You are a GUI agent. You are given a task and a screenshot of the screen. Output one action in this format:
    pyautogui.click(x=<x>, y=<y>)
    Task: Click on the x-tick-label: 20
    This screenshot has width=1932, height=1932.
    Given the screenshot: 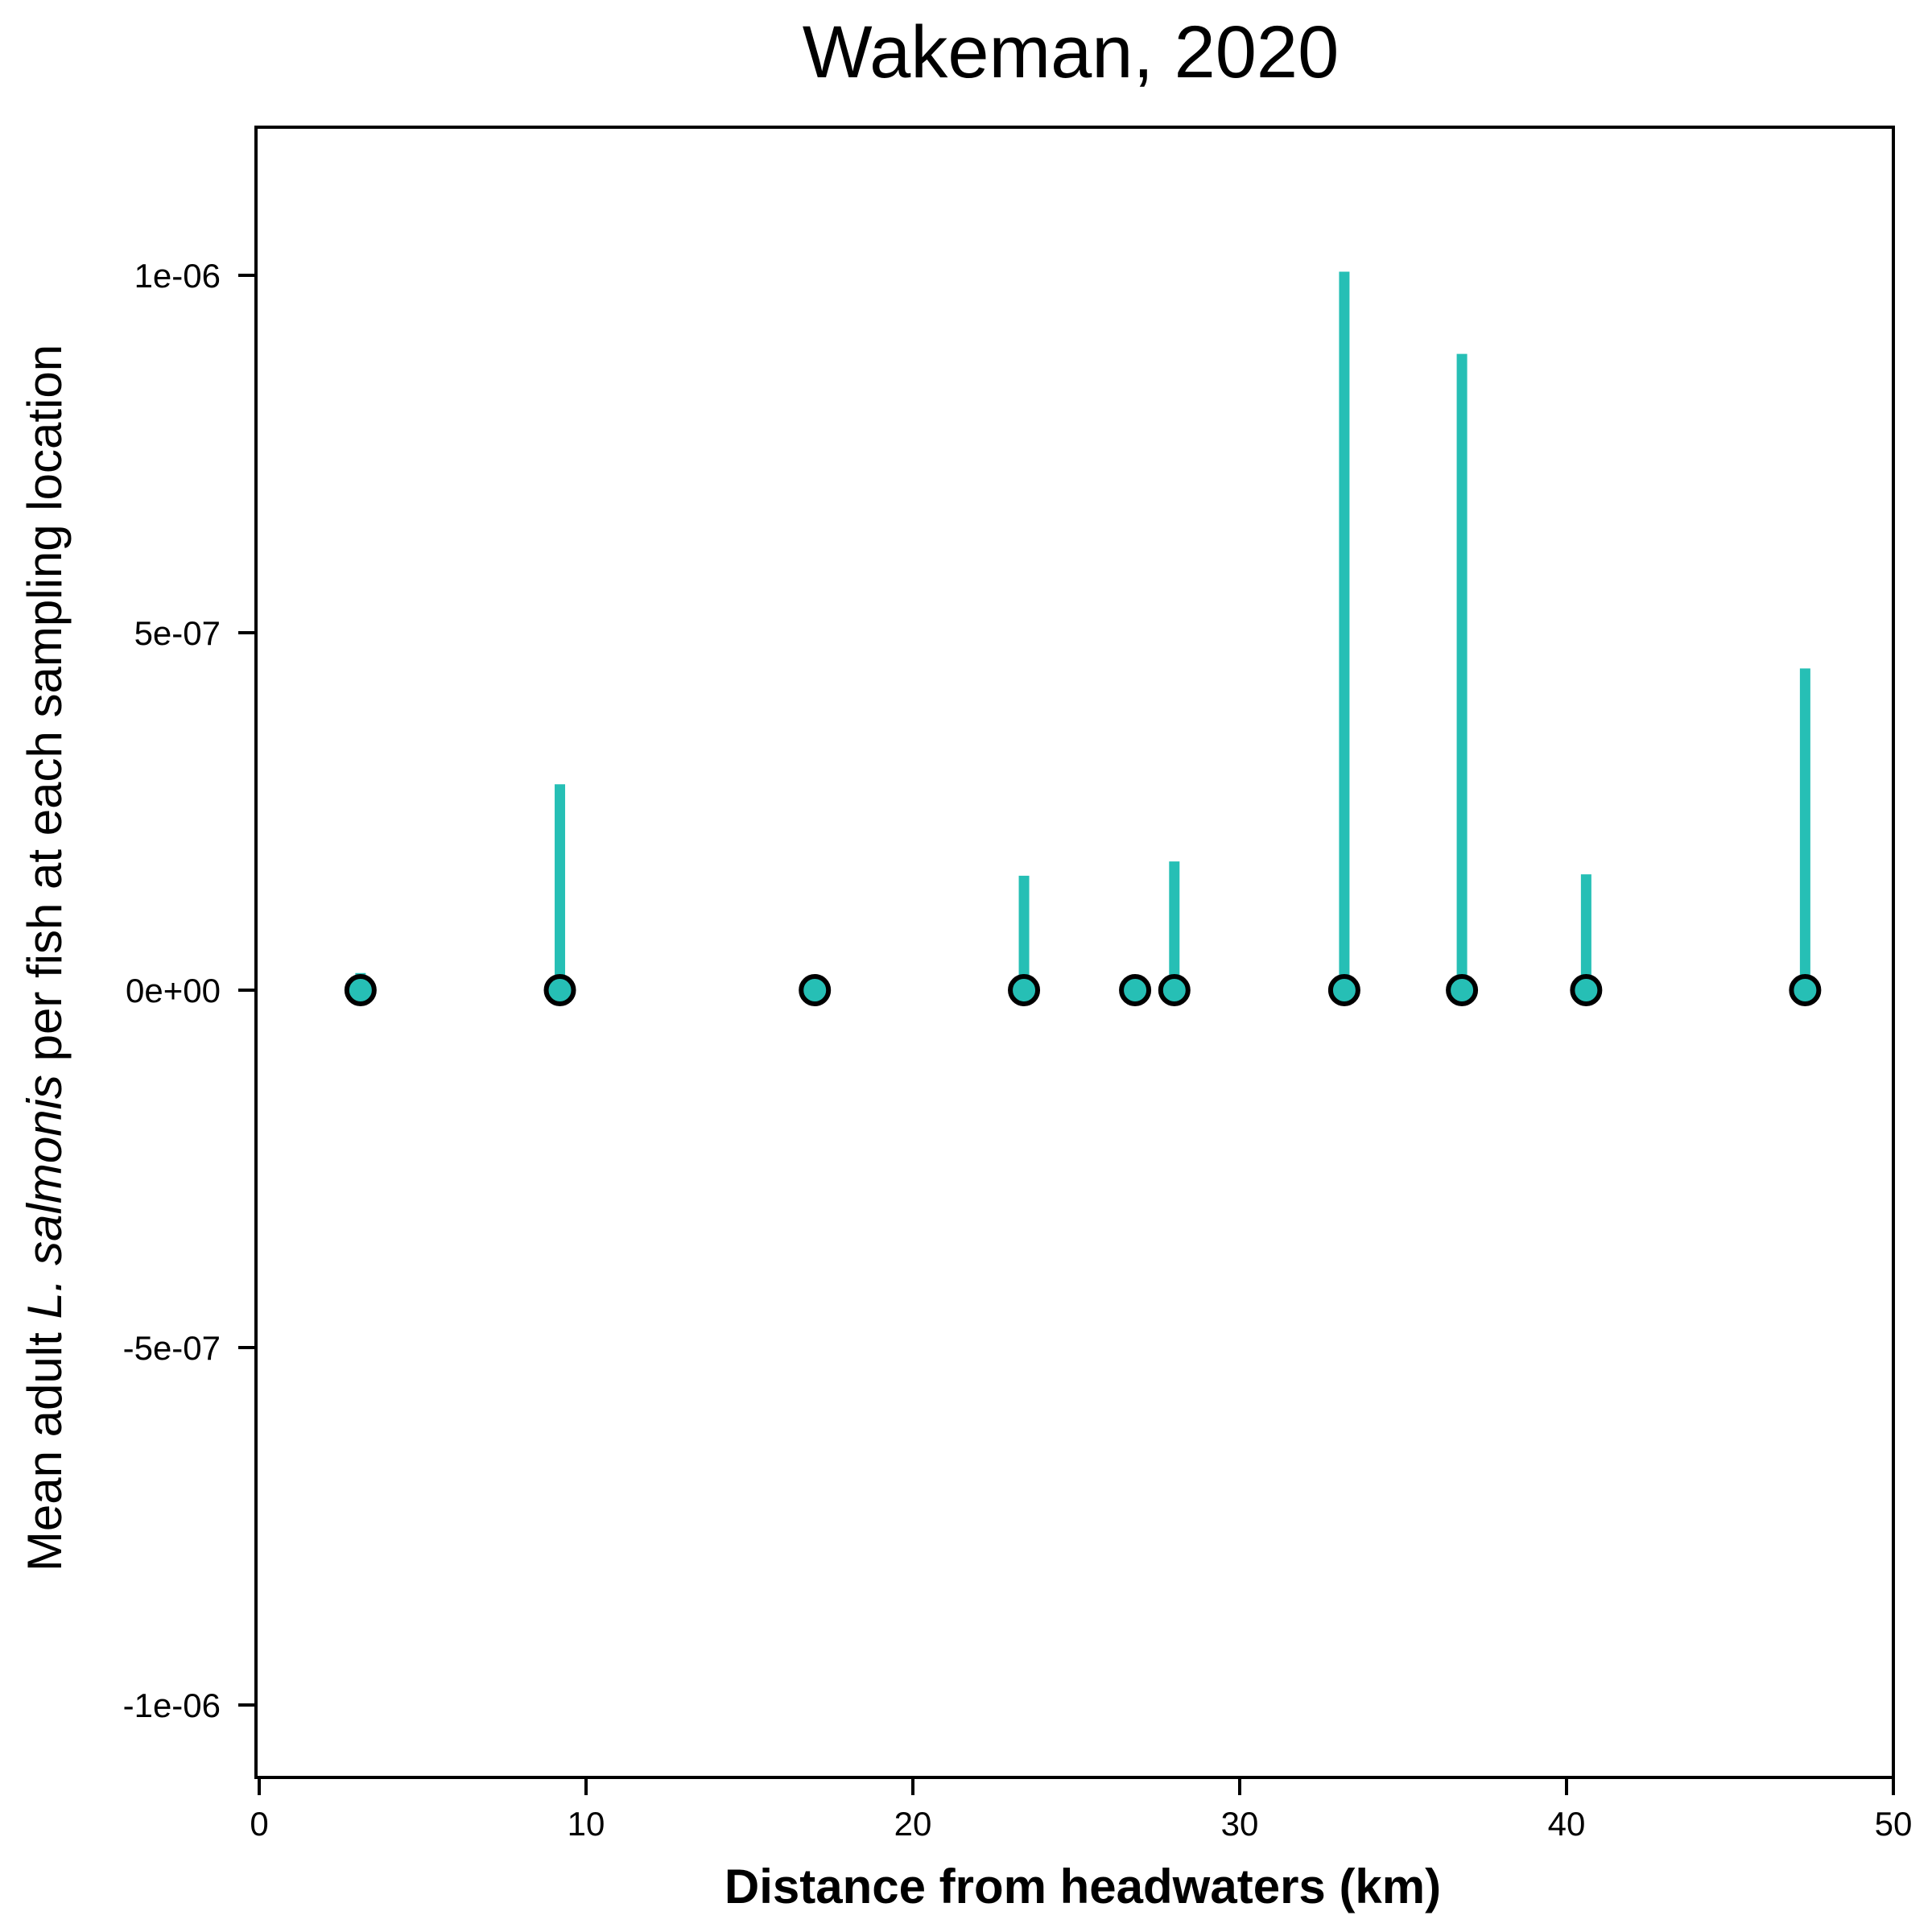 What is the action you would take?
    pyautogui.click(x=913, y=1824)
    